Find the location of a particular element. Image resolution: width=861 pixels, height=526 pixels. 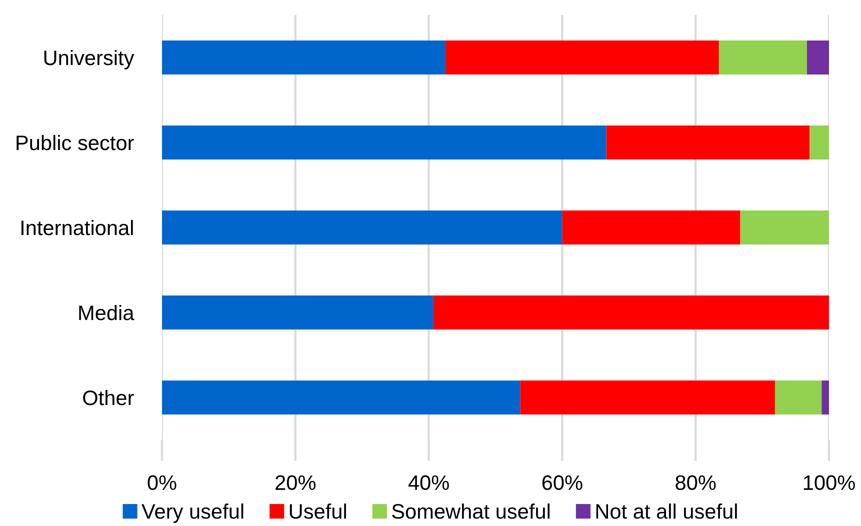

y-tick-label: University is located at coordinates (89, 60).